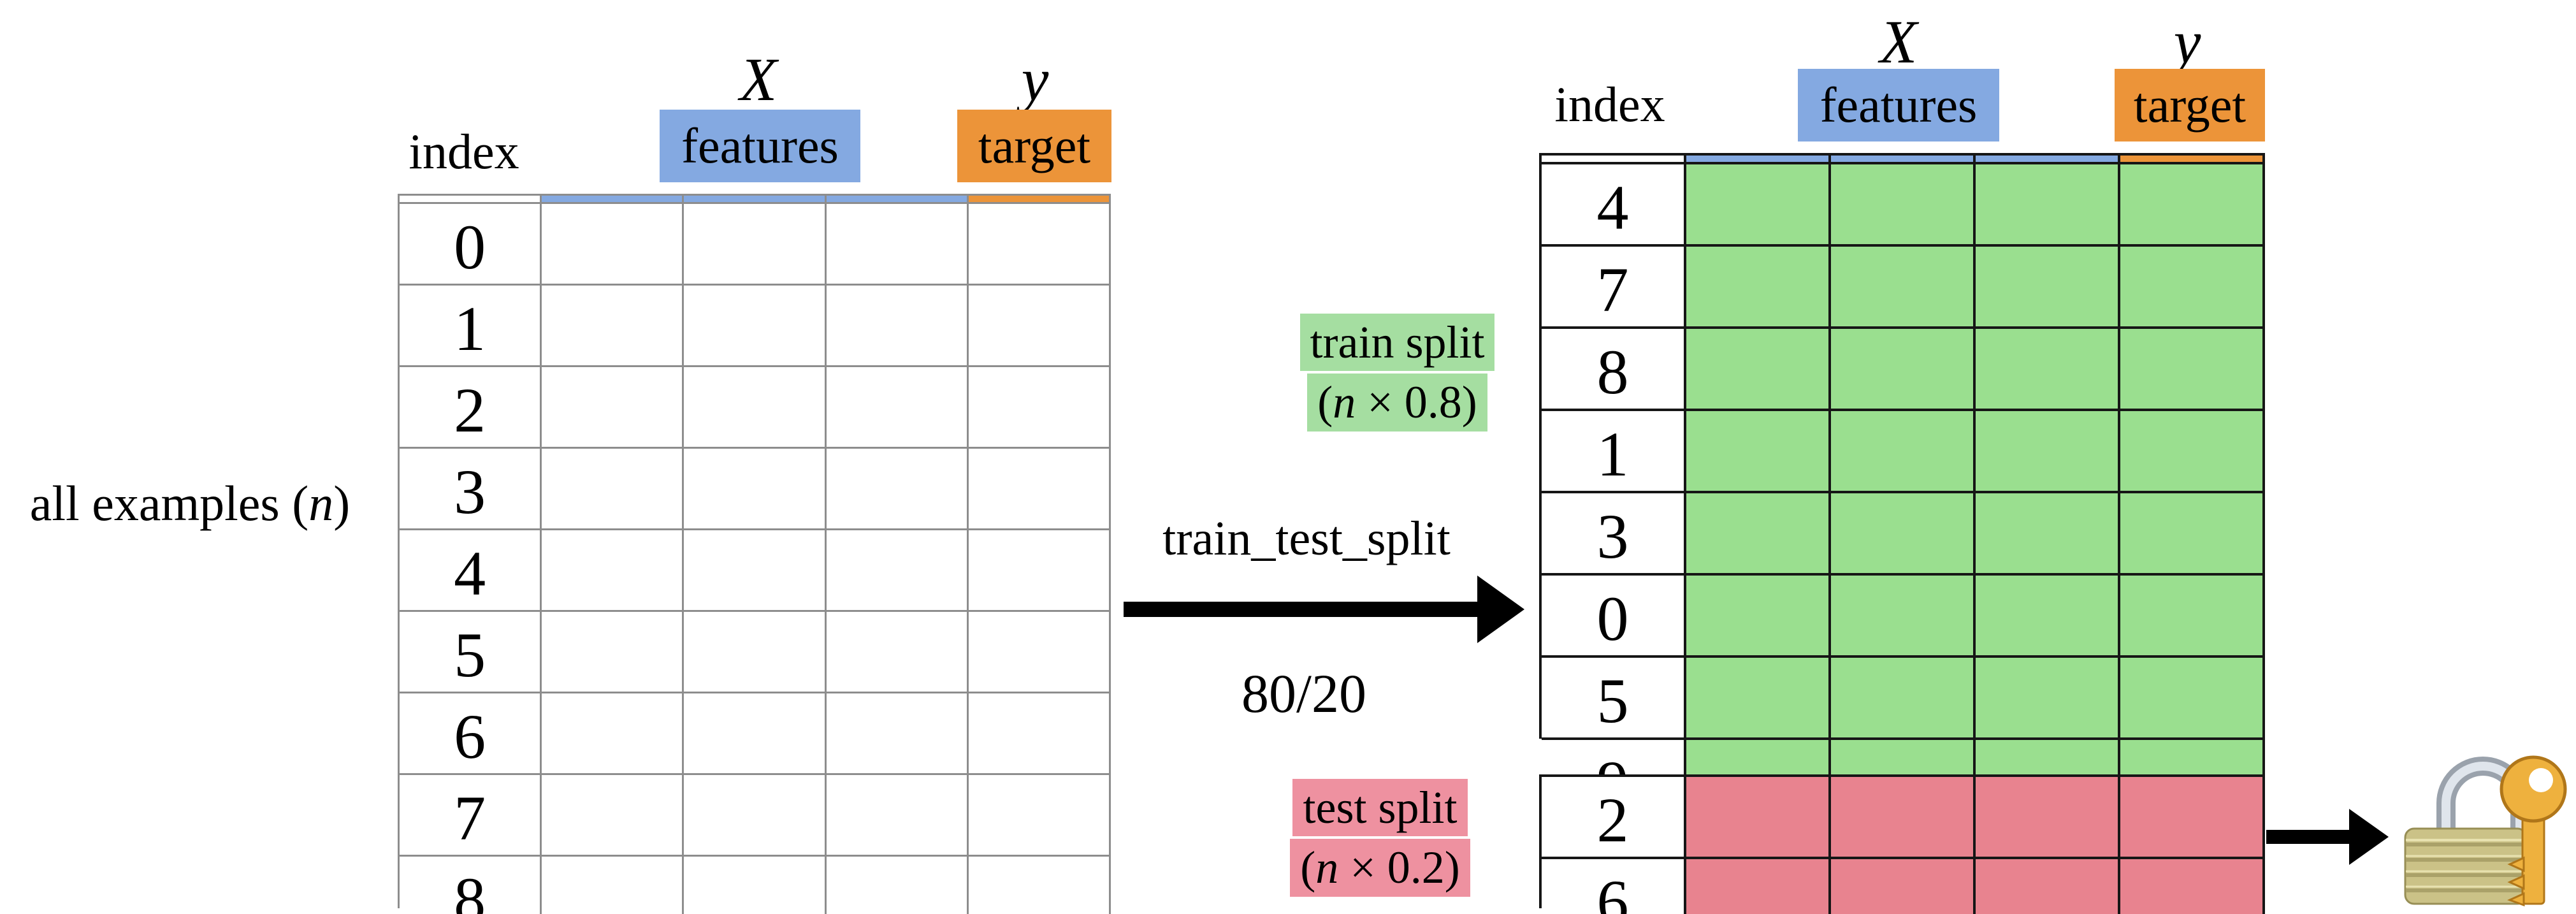 The width and height of the screenshot is (2576, 914). What do you see at coordinates (1380, 868) in the screenshot?
I see `test-split-formula: (n × 0.2)` at bounding box center [1380, 868].